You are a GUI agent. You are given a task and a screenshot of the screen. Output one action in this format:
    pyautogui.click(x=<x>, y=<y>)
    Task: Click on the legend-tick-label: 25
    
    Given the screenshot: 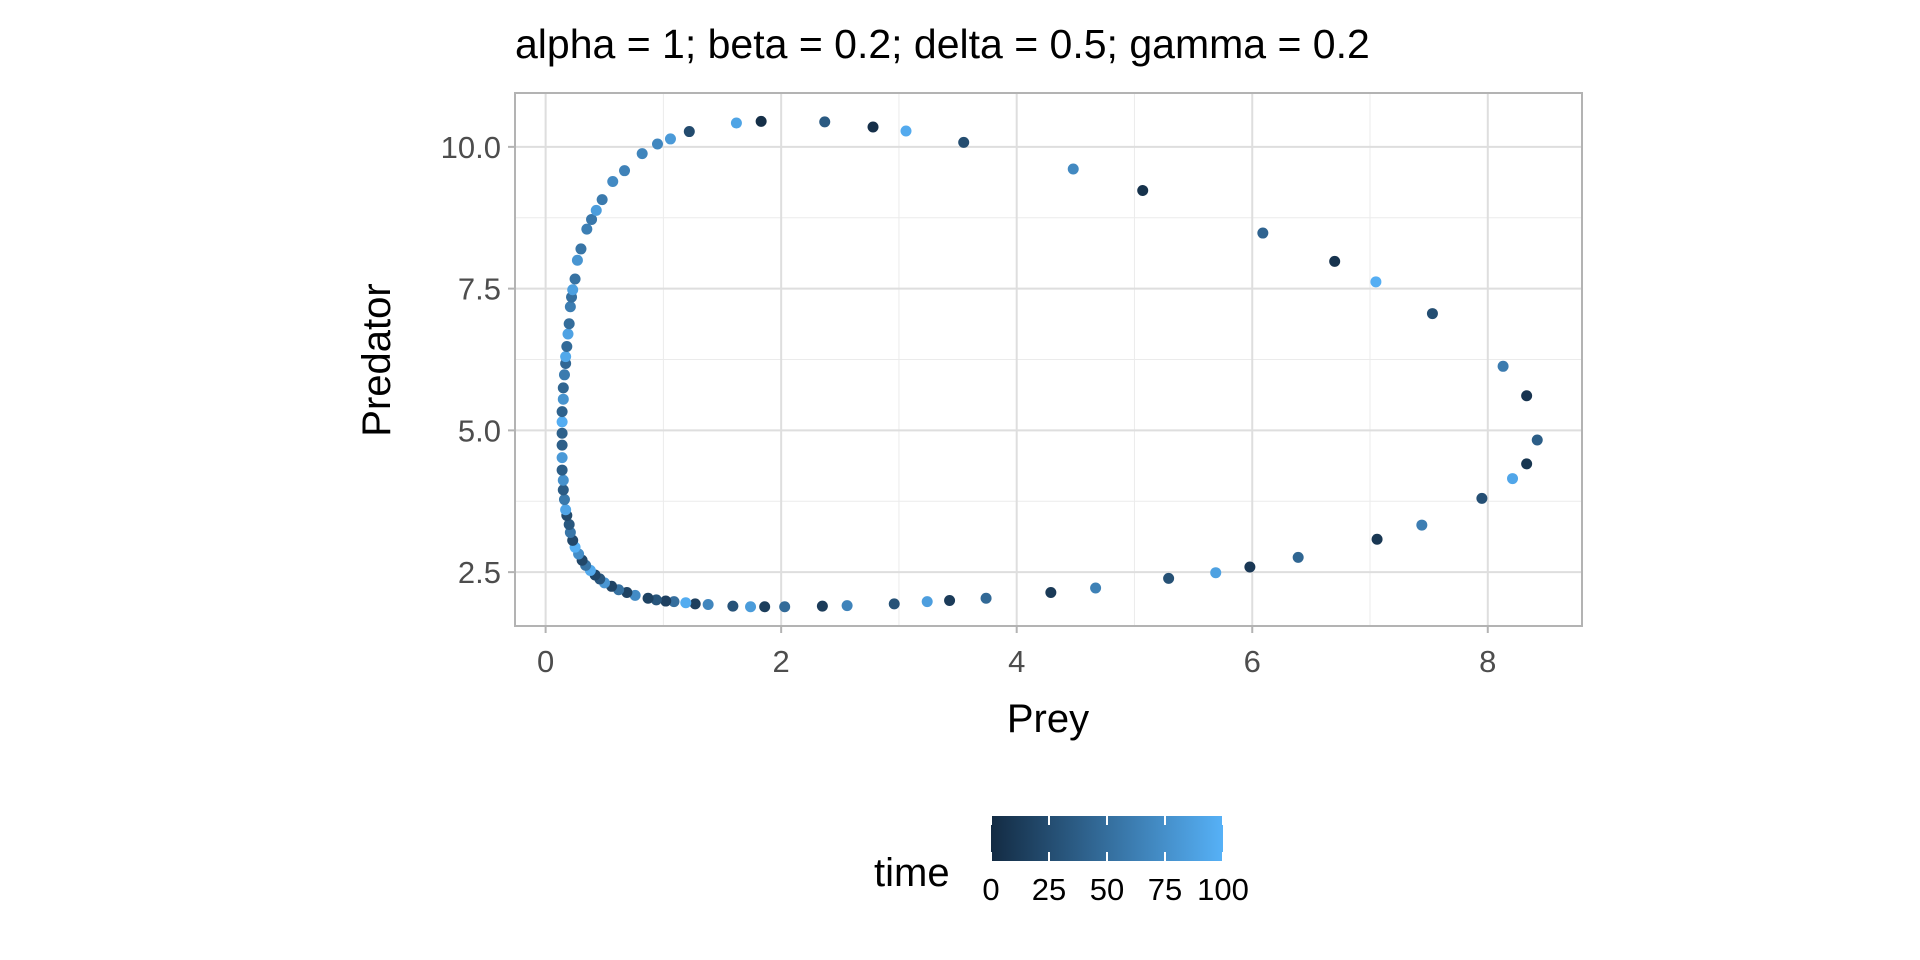 What is the action you would take?
    pyautogui.click(x=1049, y=889)
    